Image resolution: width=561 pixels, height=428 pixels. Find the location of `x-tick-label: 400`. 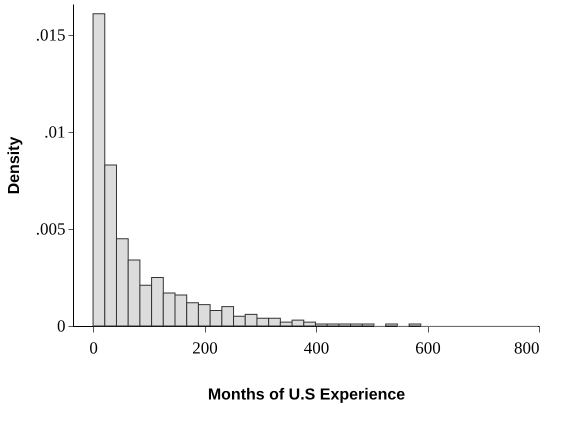

x-tick-label: 400 is located at coordinates (317, 348).